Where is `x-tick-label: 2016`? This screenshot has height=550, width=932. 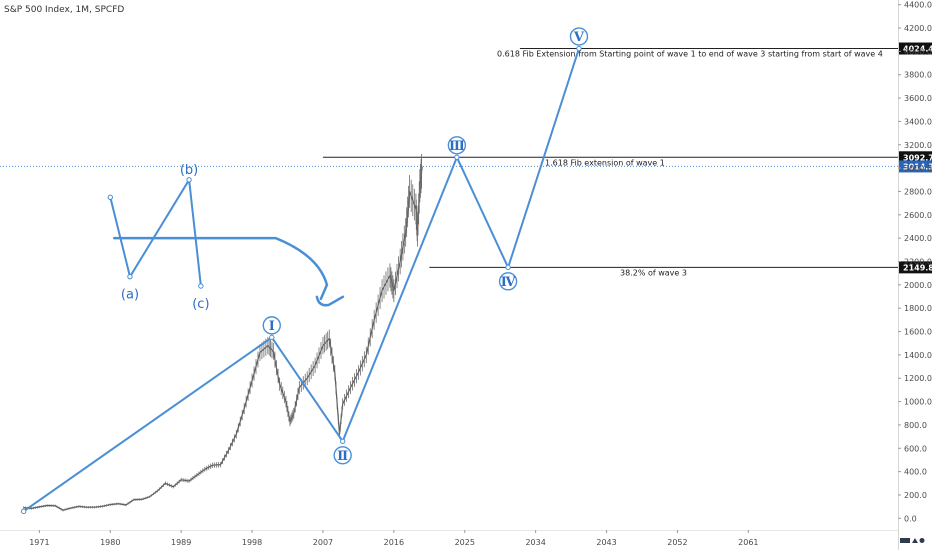
x-tick-label: 2016 is located at coordinates (394, 542).